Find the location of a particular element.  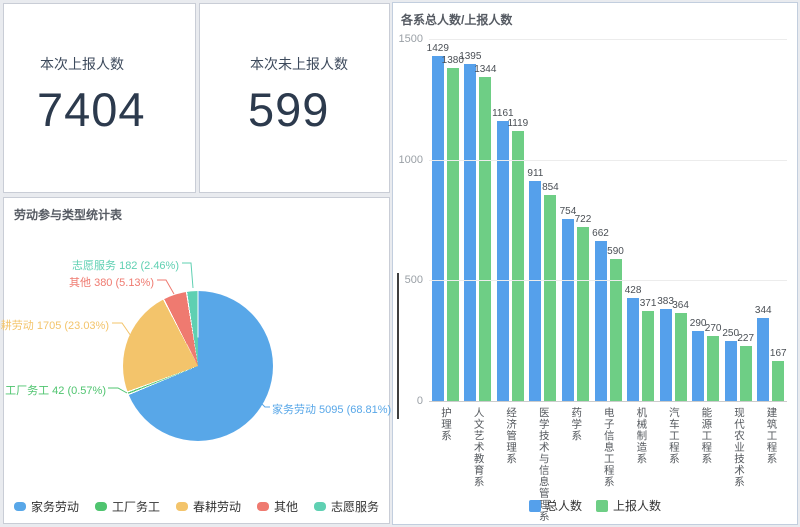

stat-value-unreported: 599 is located at coordinates (289, 109).